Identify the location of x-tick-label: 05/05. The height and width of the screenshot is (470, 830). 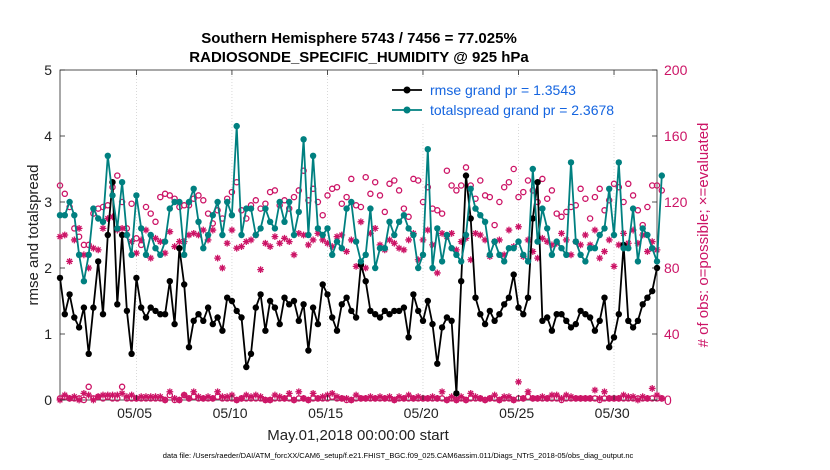
(134, 413).